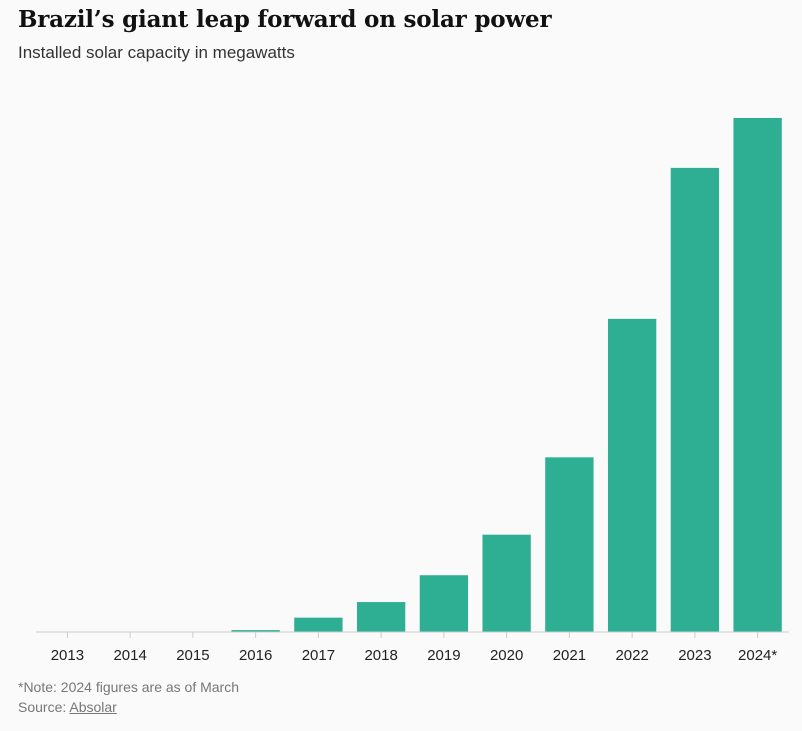 This screenshot has width=802, height=731. What do you see at coordinates (255, 631) in the screenshot?
I see `bar-2016` at bounding box center [255, 631].